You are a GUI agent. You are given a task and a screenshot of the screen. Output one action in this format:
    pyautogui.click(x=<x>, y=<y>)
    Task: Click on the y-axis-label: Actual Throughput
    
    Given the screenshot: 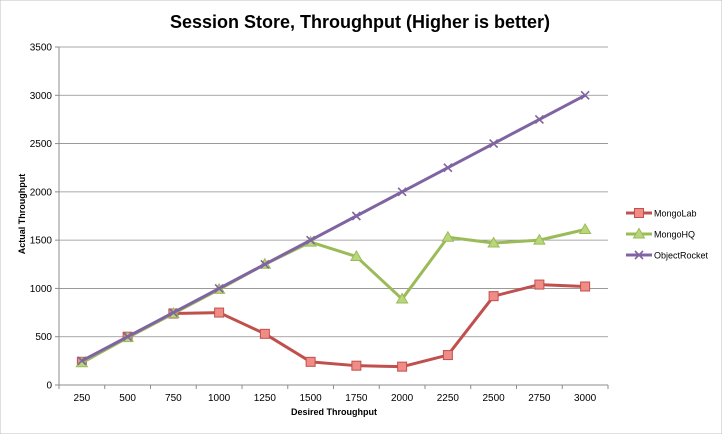 What is the action you would take?
    pyautogui.click(x=22, y=214)
    